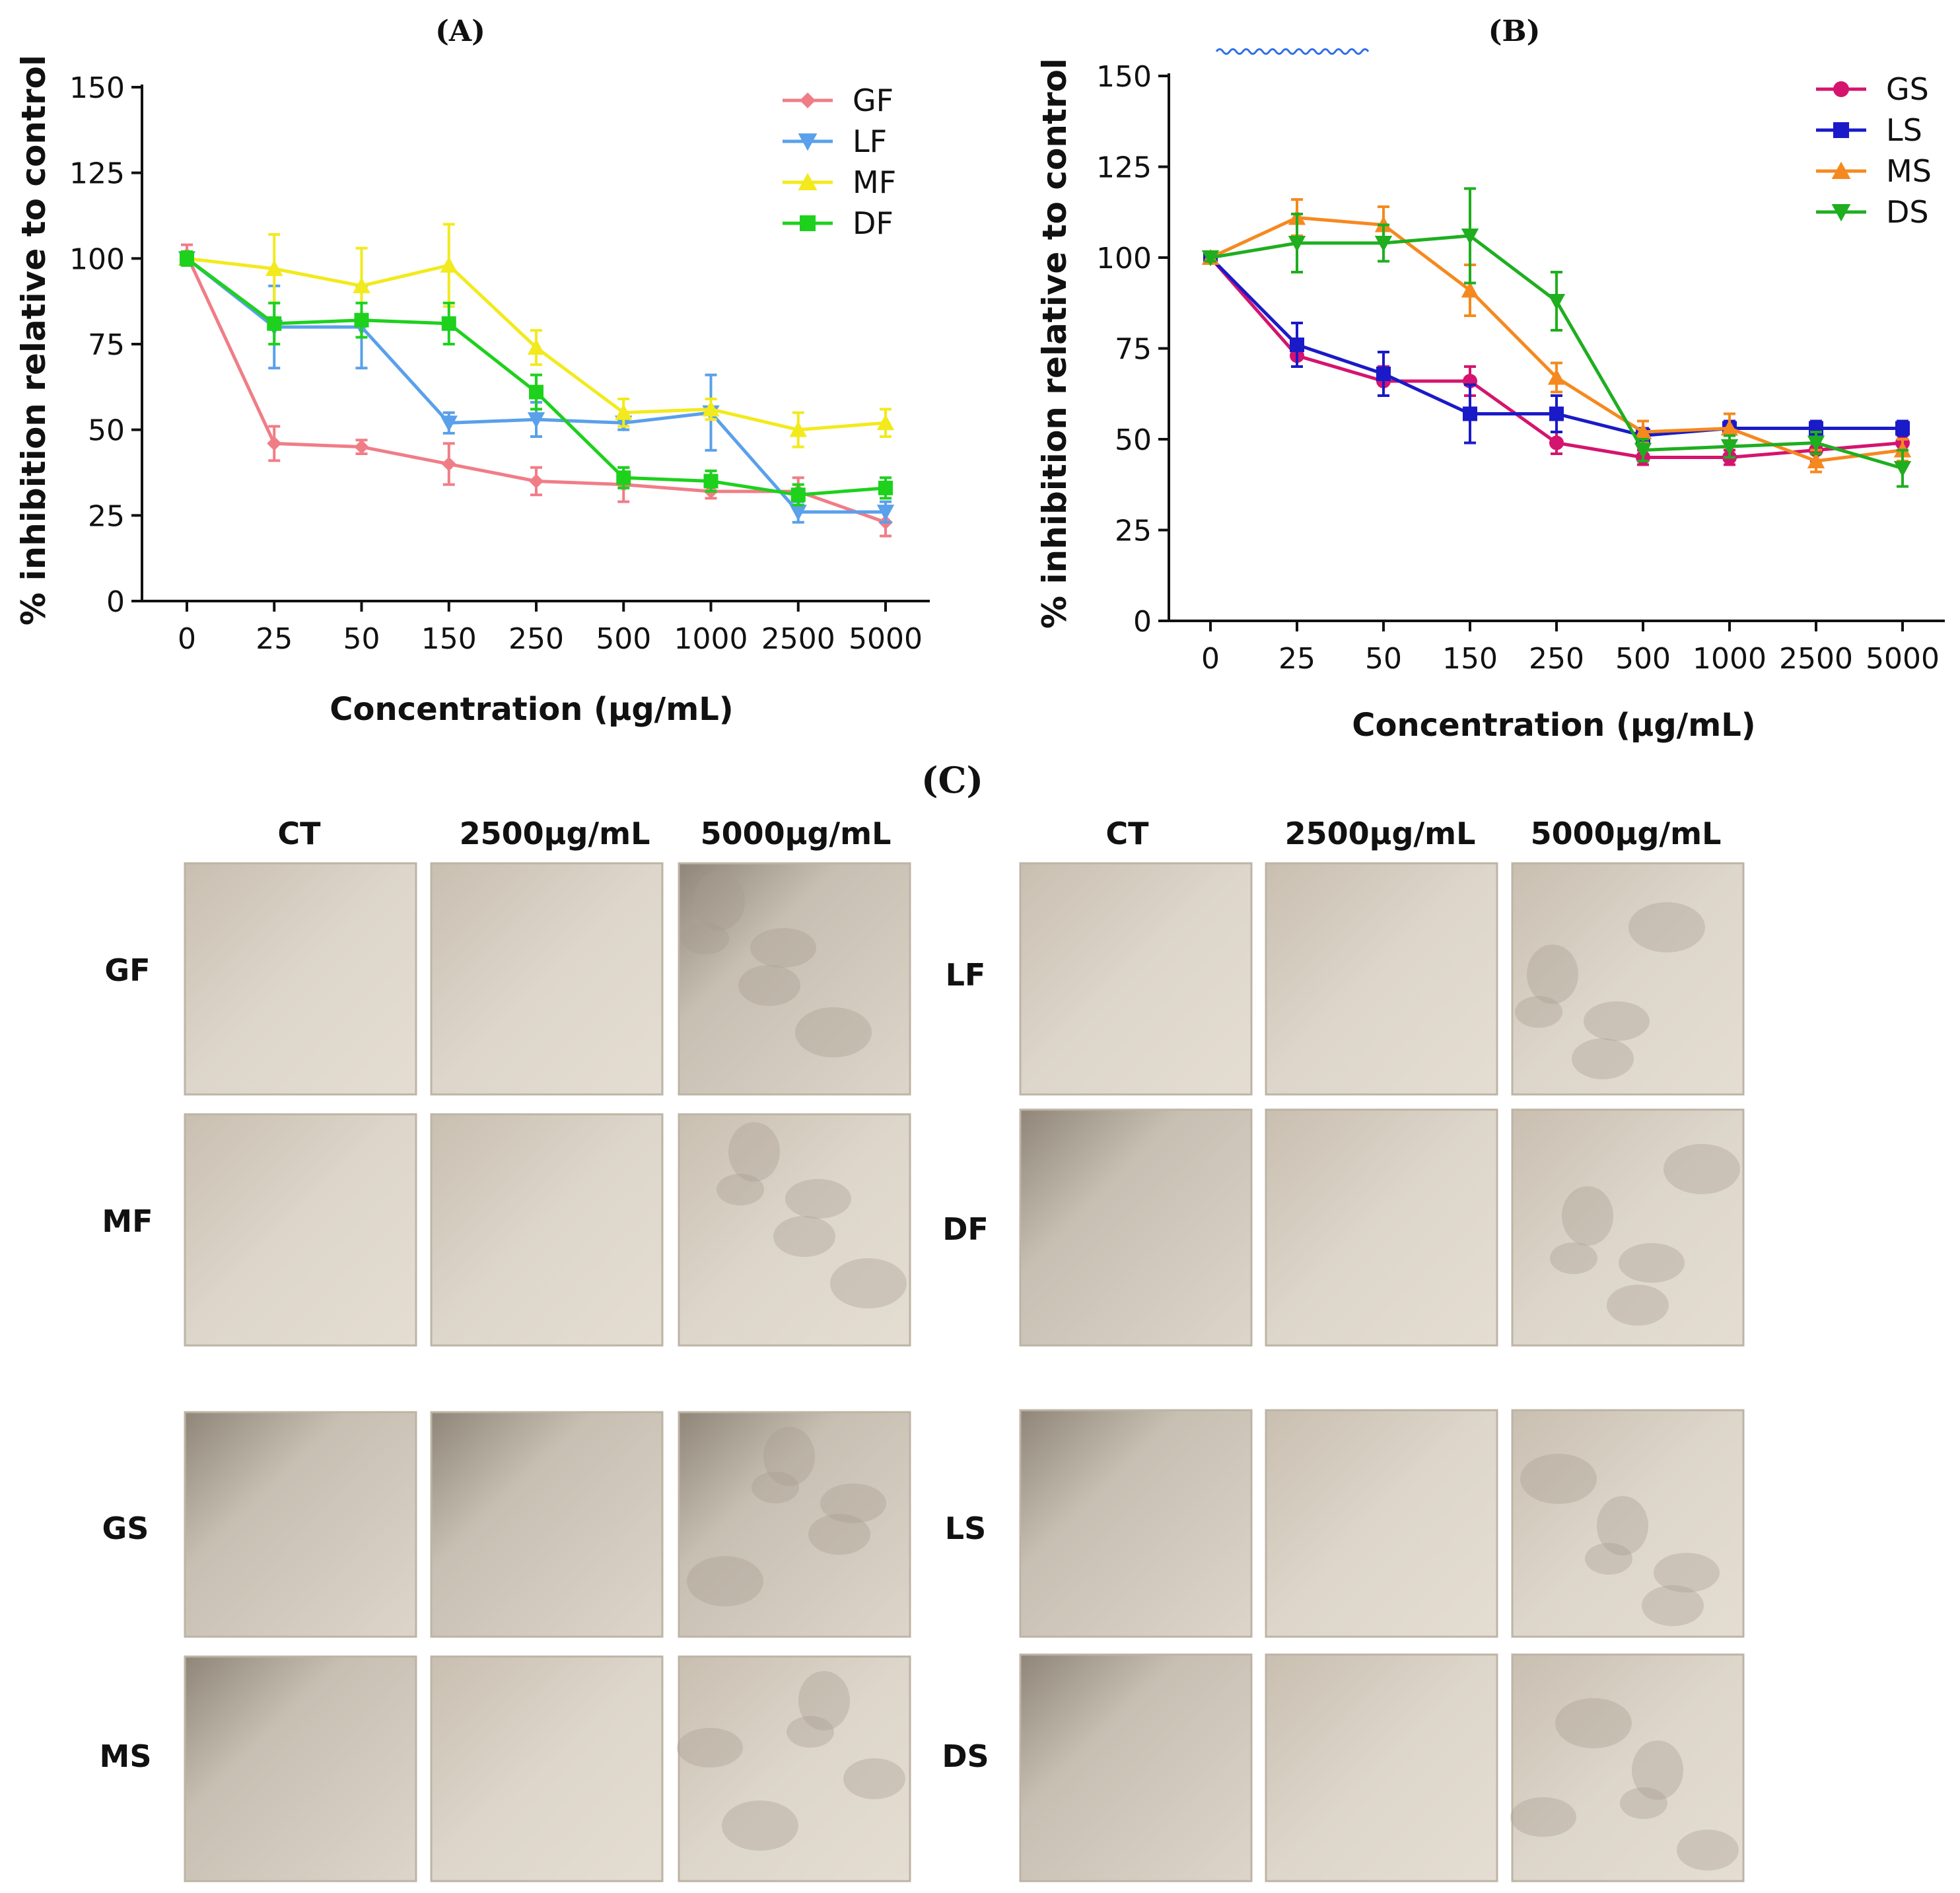 This screenshot has width=1960, height=1893. I want to click on y-tick-label: 75, so click(1133, 350).